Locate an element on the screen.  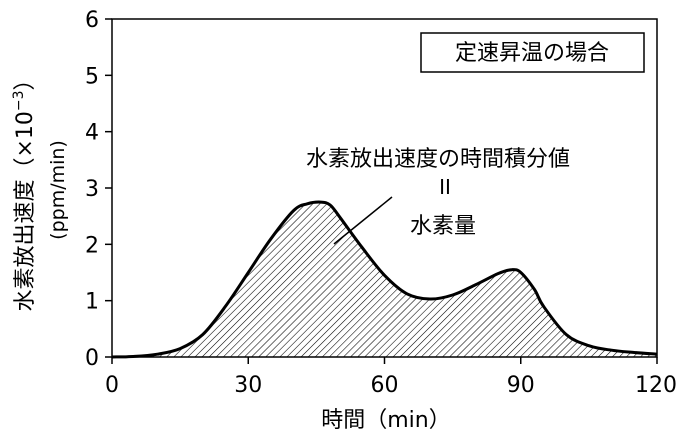
y-axis-unit: (ppm/min) is located at coordinates (58, 190).